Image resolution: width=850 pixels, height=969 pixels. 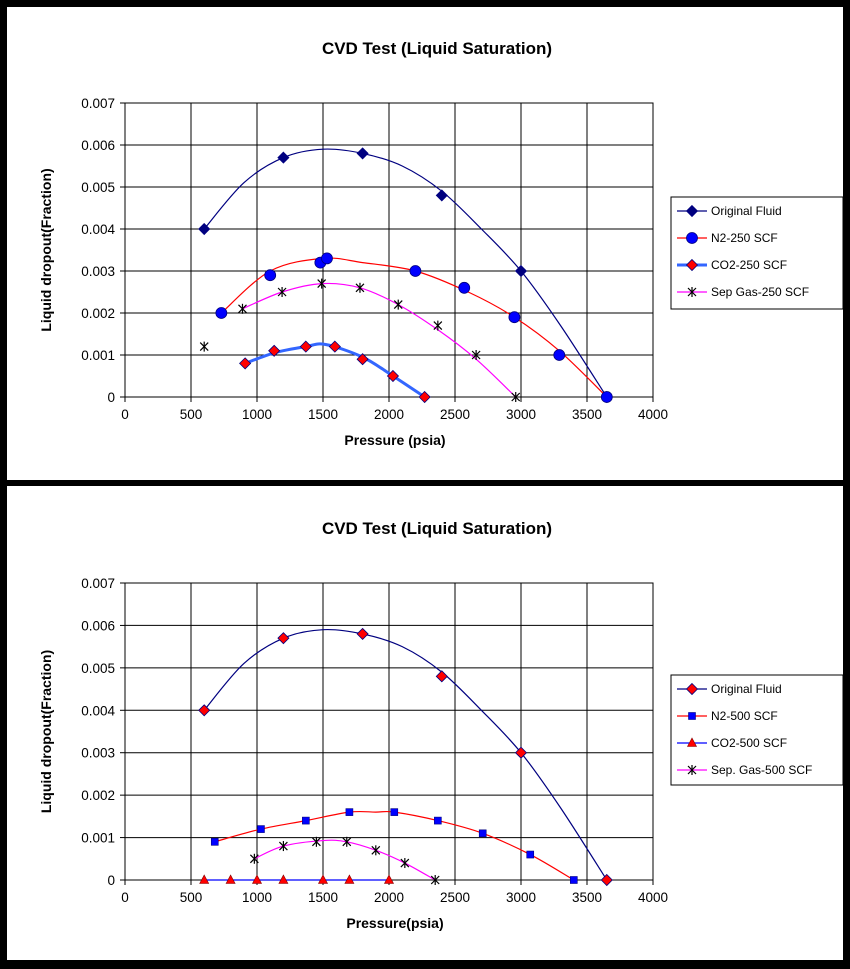 I want to click on legend-label: Sep Gas-250 SCF, so click(x=760, y=292).